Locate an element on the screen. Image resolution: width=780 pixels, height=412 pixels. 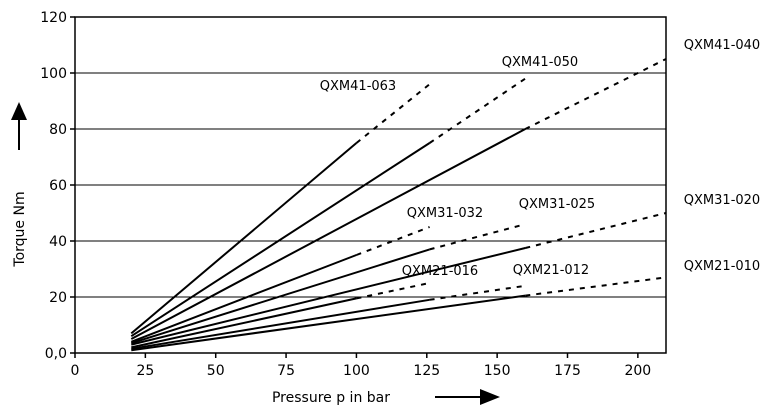
y-tick-label: 80 is located at coordinates (58, 130).